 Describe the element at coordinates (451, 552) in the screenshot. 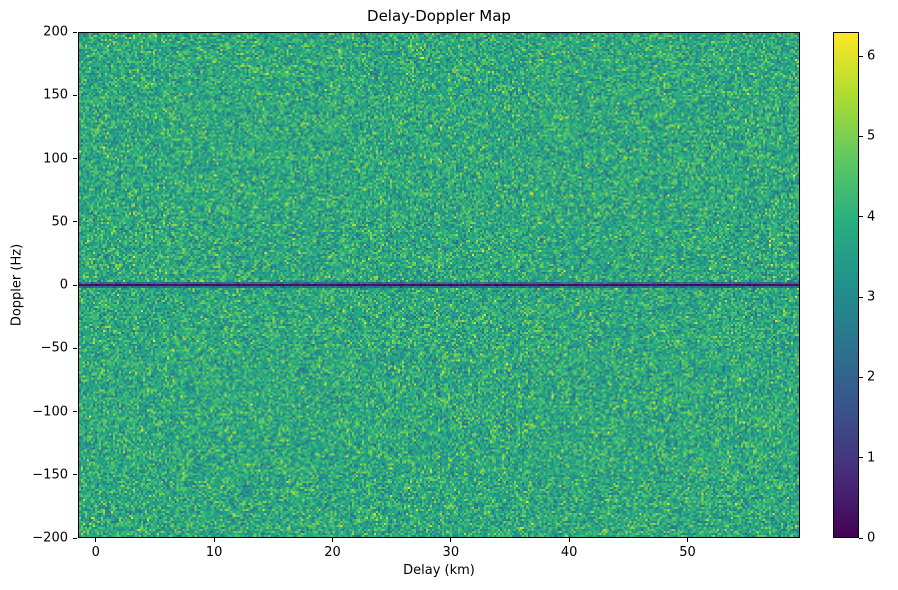

I see `x-tick-label: 30` at that location.